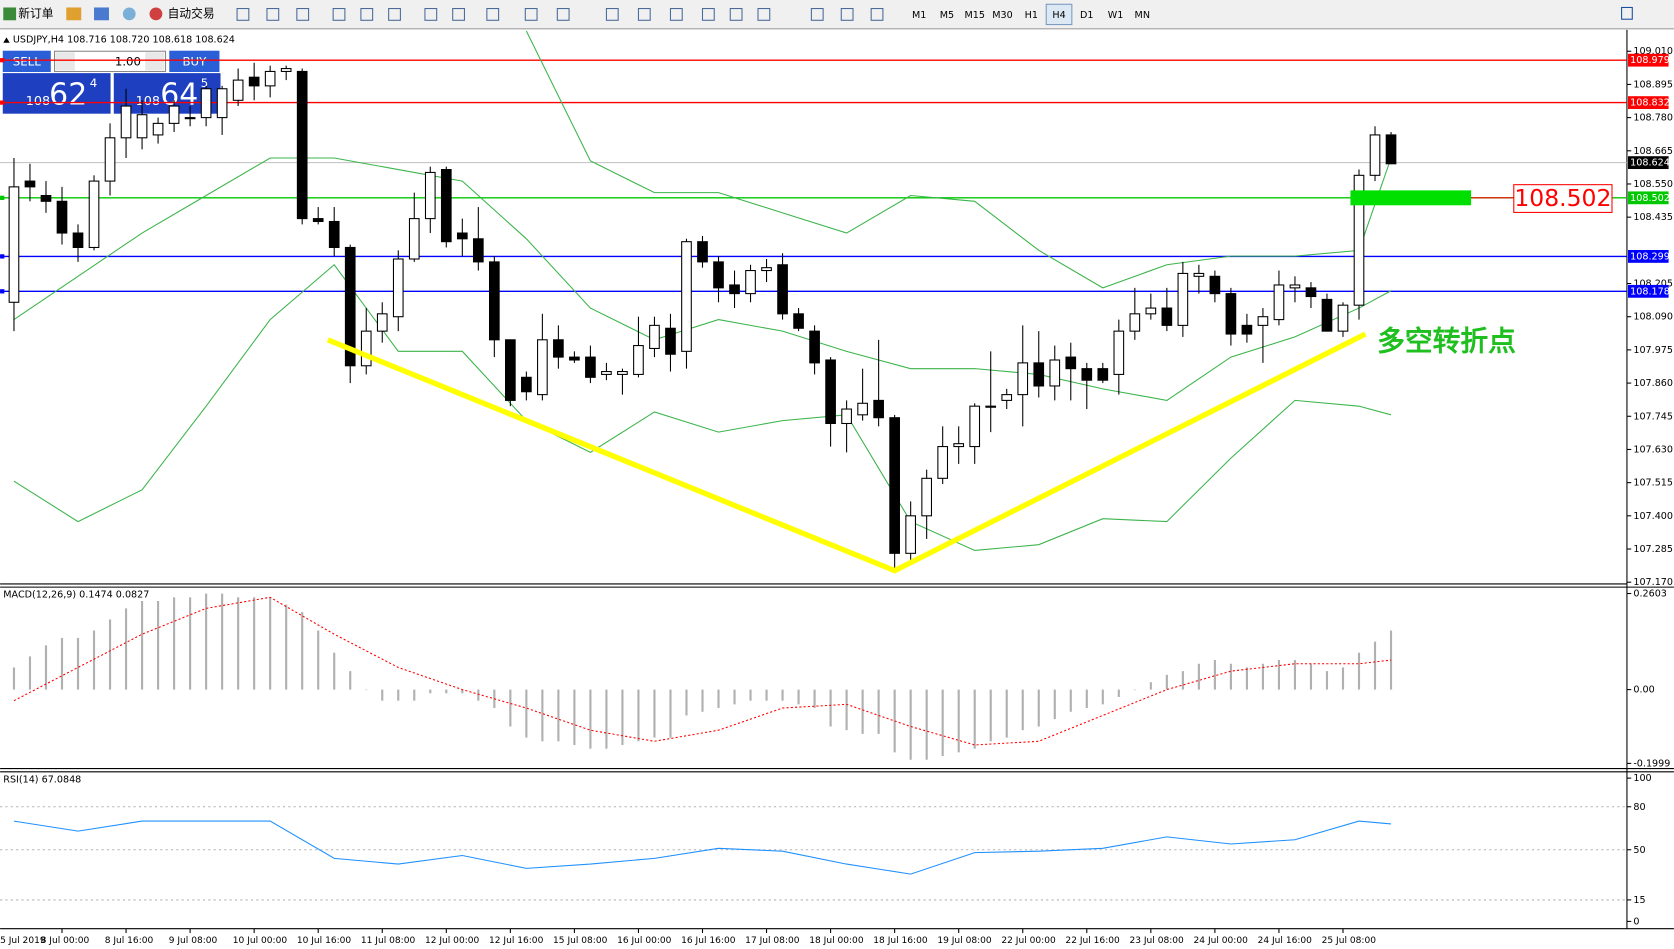 This screenshot has height=949, width=1674. What do you see at coordinates (65, 61) in the screenshot?
I see `lot-down` at bounding box center [65, 61].